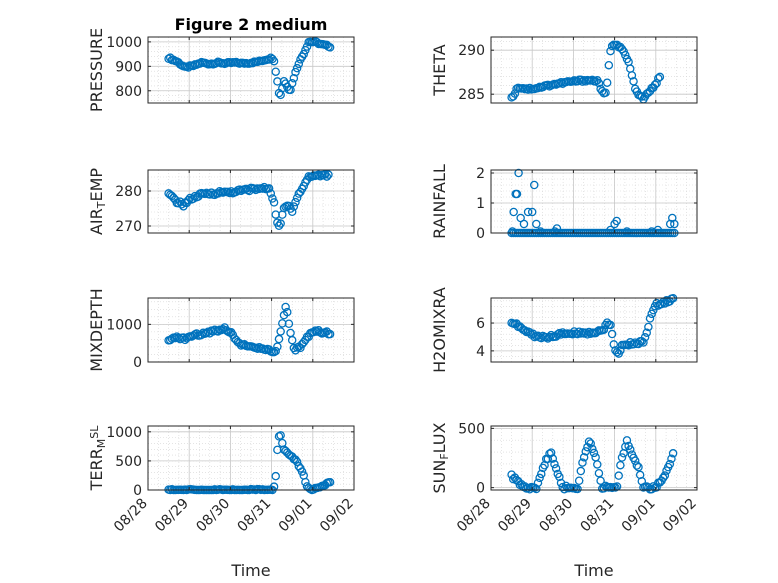 The image size is (778, 583). What do you see at coordinates (556, 516) in the screenshot?
I see `x-tick-label: 08/30` at bounding box center [556, 516].